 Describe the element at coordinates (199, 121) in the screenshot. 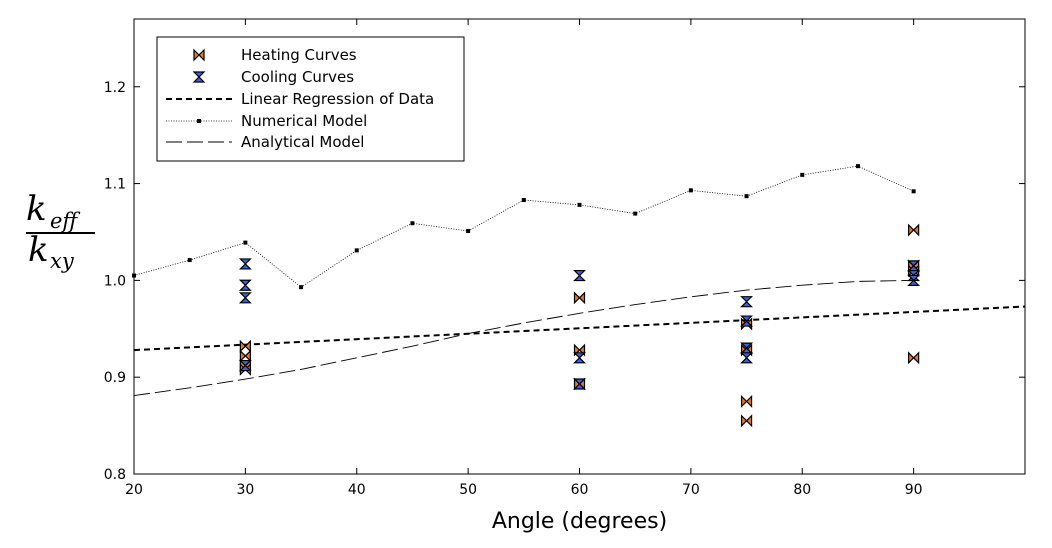

I see `legend-sample-numerical-marker` at that location.